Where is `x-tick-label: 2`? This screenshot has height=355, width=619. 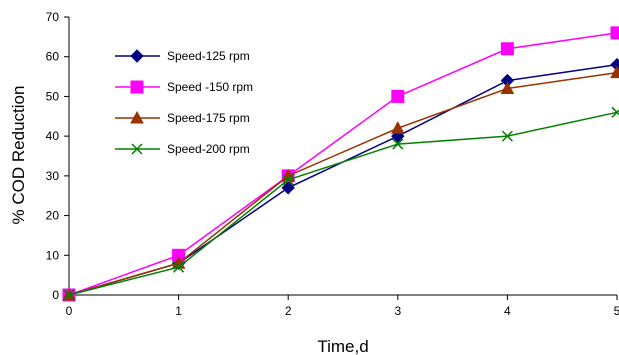 x-tick-label: 2 is located at coordinates (288, 311).